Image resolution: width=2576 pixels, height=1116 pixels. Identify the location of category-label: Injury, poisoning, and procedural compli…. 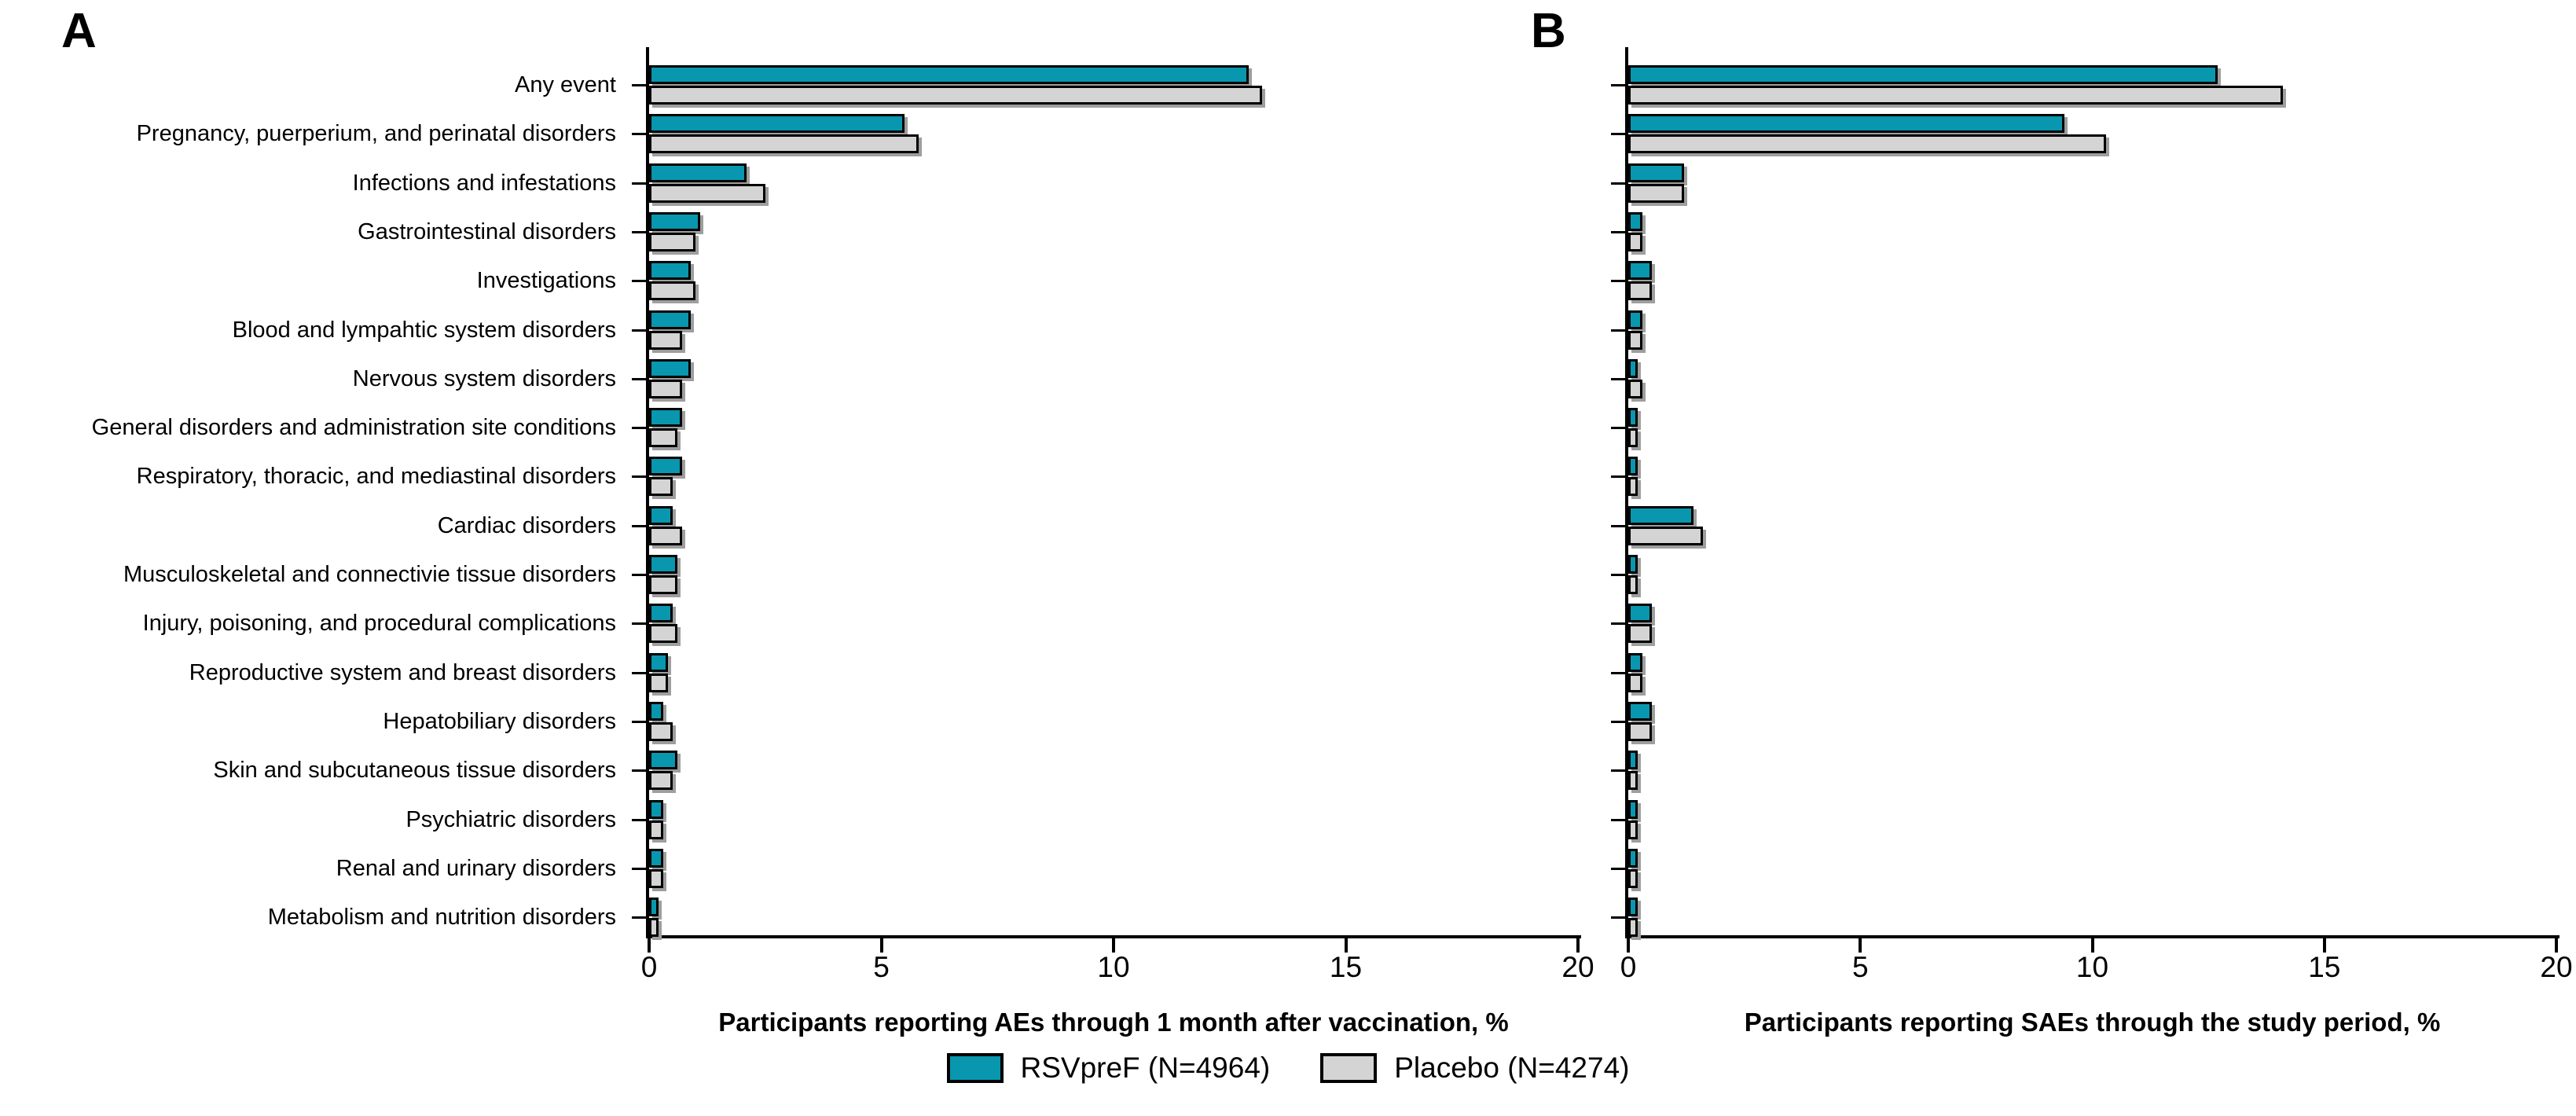
(379, 624).